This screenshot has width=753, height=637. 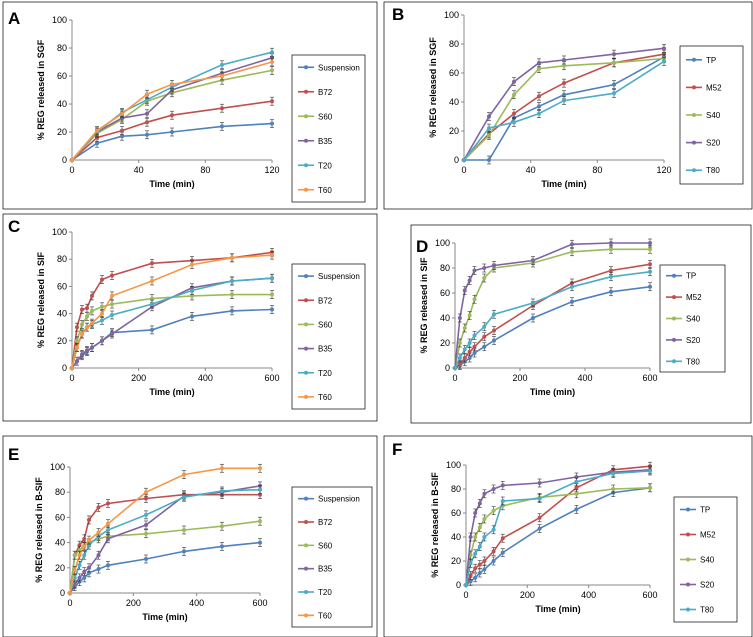 What do you see at coordinates (325, 522) in the screenshot?
I see `legend-label: B72` at bounding box center [325, 522].